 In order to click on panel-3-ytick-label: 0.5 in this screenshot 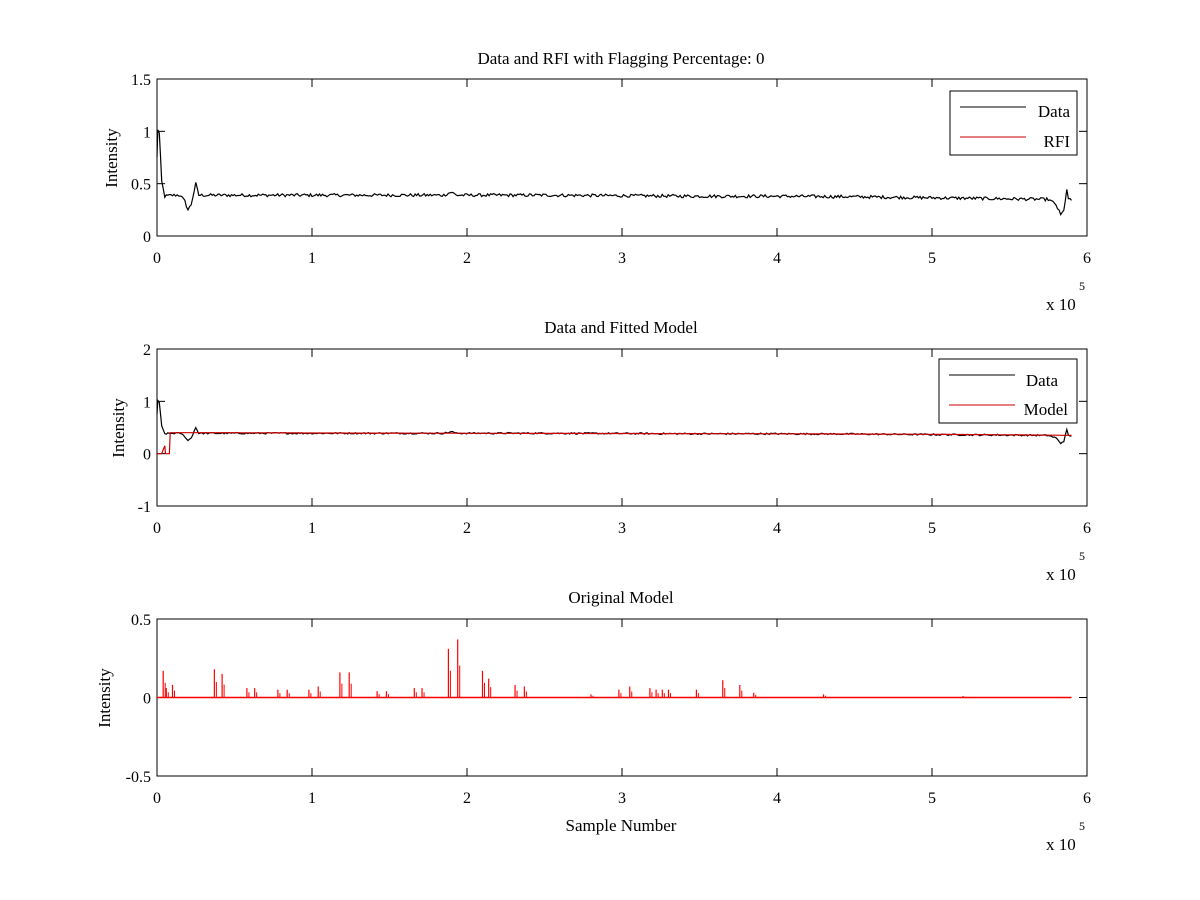, I will do `click(141, 620)`.